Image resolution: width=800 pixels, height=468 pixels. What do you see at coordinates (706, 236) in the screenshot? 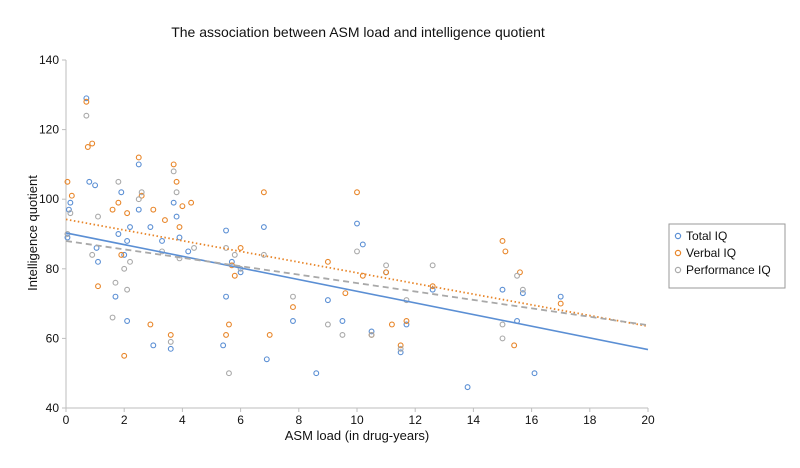
I see `legend-label: Total IQ` at bounding box center [706, 236].